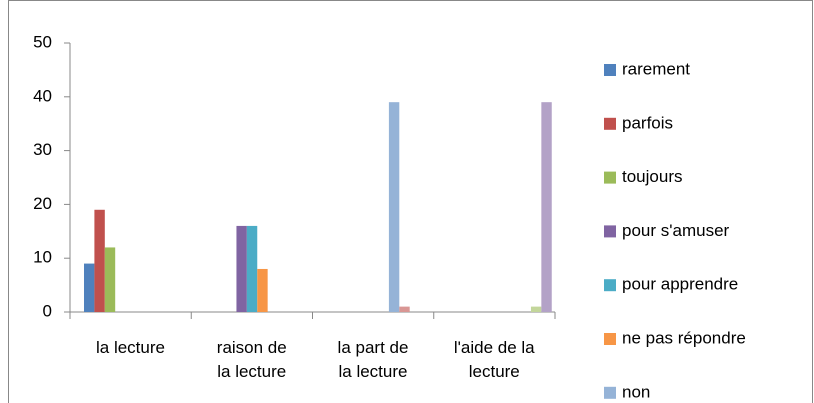 This screenshot has width=814, height=403. Describe the element at coordinates (42, 203) in the screenshot. I see `y-tick-label: 20` at that location.